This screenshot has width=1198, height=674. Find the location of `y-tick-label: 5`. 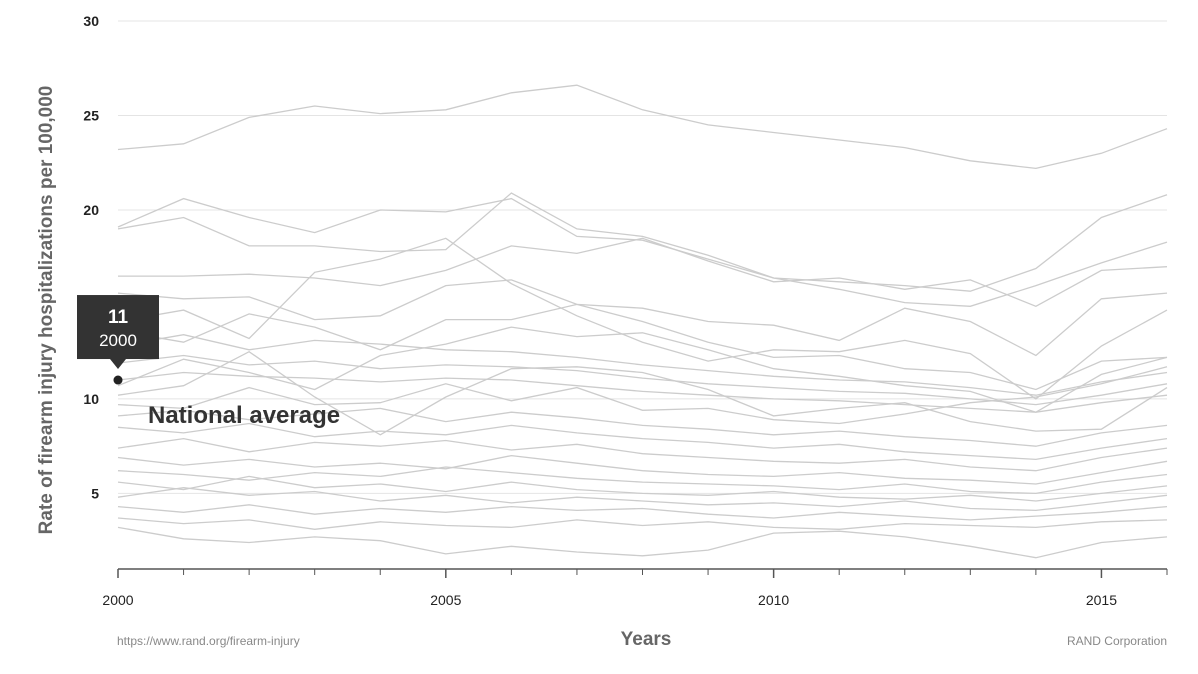

y-tick-label: 5 is located at coordinates (95, 493).